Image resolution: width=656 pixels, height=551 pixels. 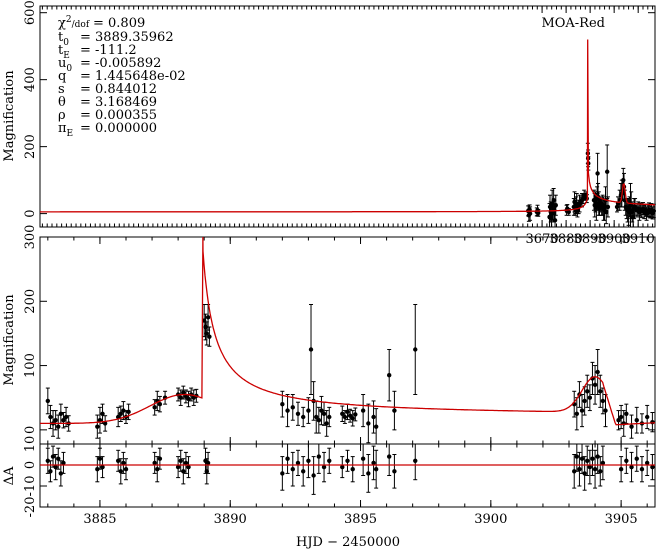 What do you see at coordinates (30, 213) in the screenshot?
I see `top-ytick-label: 0` at bounding box center [30, 213].